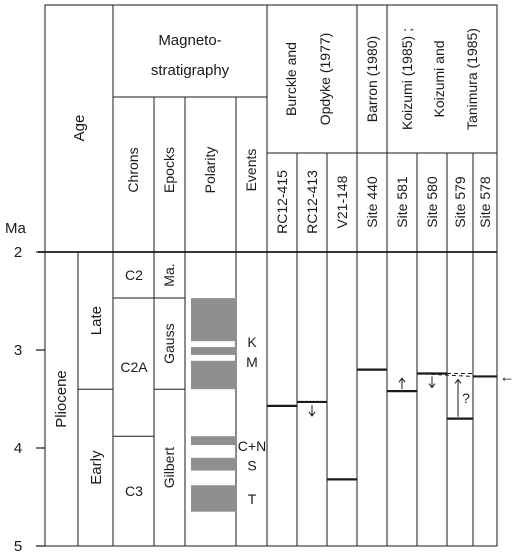 The width and height of the screenshot is (518, 553). What do you see at coordinates (342, 201) in the screenshot?
I see `site-header-v21-148: V21-148` at bounding box center [342, 201].